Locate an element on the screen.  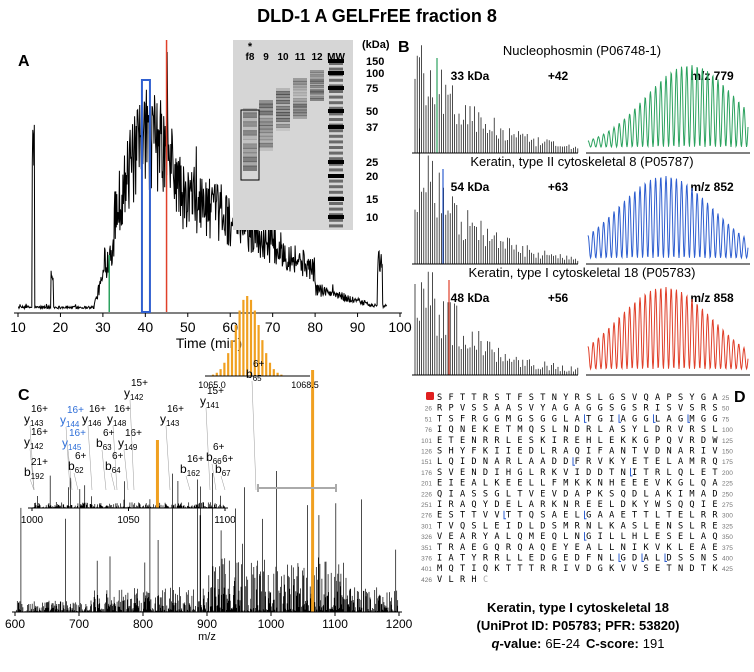
selected-peak is located at coordinates (313, 491).